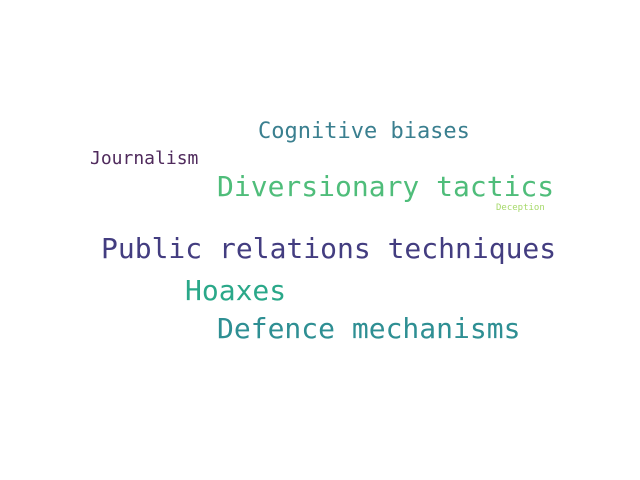 This screenshot has width=640, height=480. Describe the element at coordinates (520, 208) in the screenshot. I see `word-deception: Deception` at that location.